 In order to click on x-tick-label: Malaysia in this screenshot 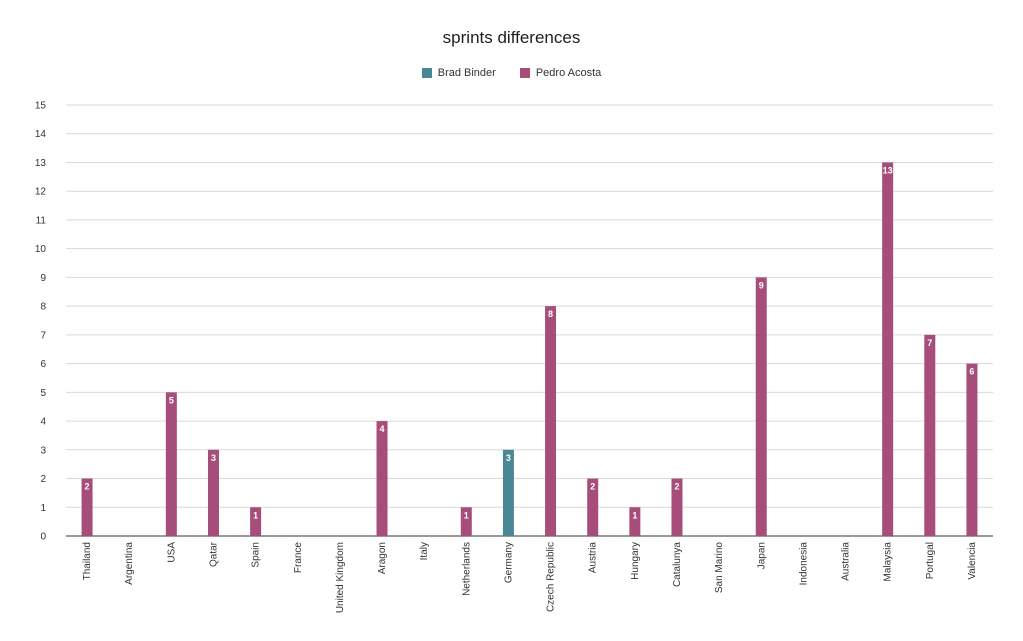, I will do `click(888, 562)`.